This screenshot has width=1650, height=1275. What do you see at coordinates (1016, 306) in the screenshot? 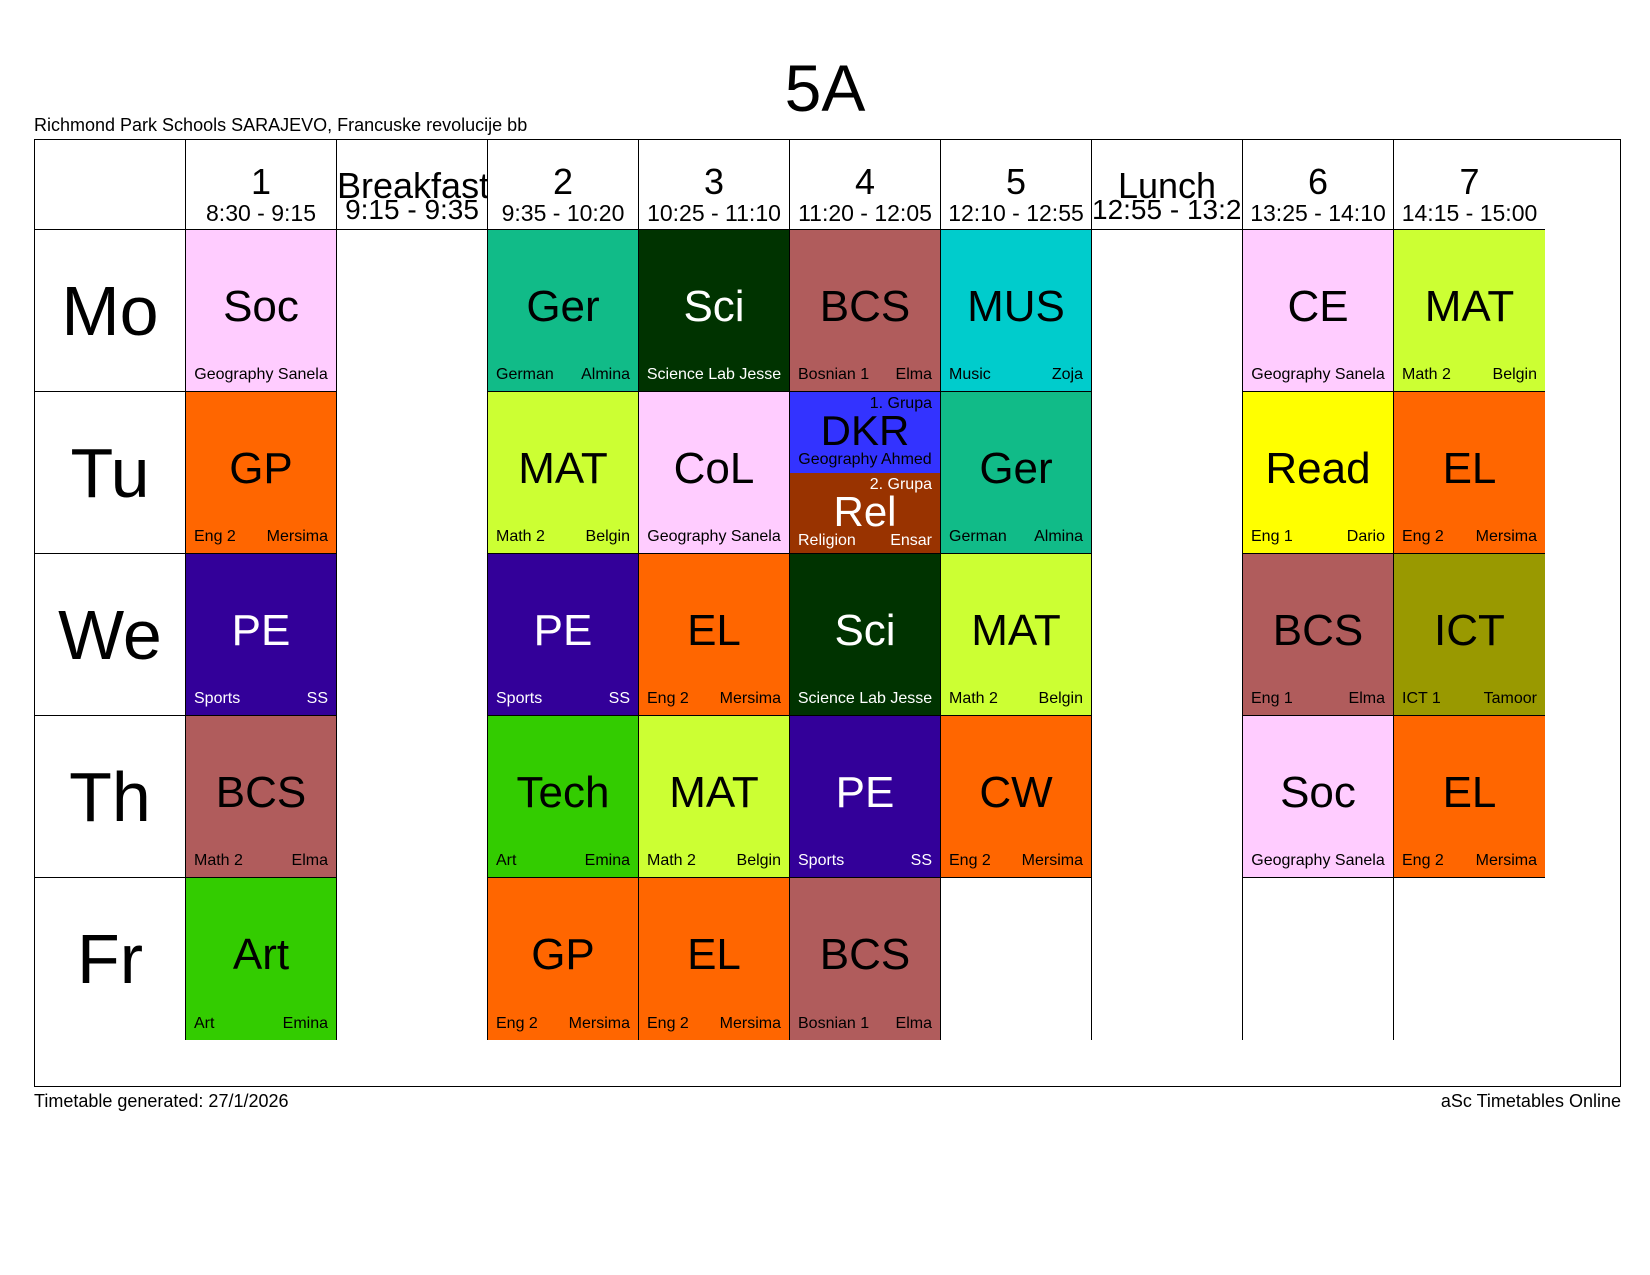
I see `lesson-subject: MUS` at bounding box center [1016, 306].